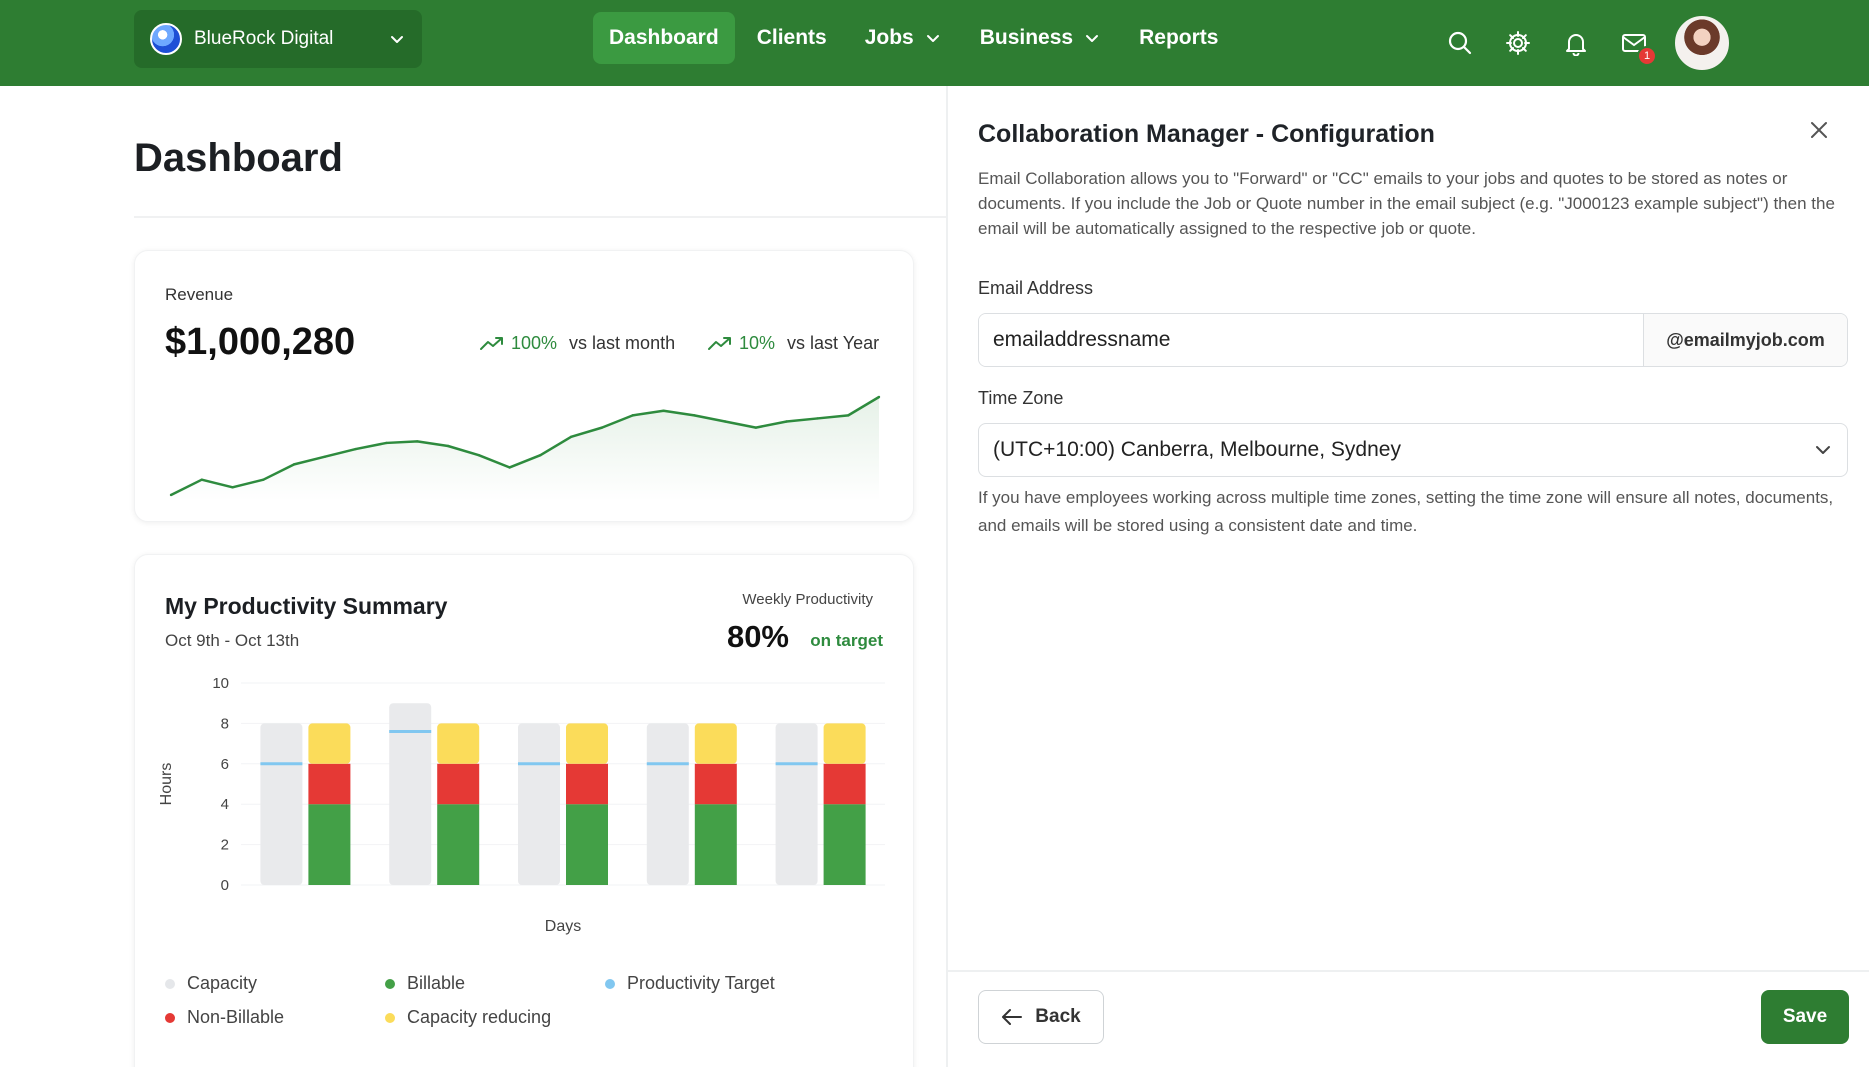  I want to click on y-axis-label: Hours, so click(166, 784).